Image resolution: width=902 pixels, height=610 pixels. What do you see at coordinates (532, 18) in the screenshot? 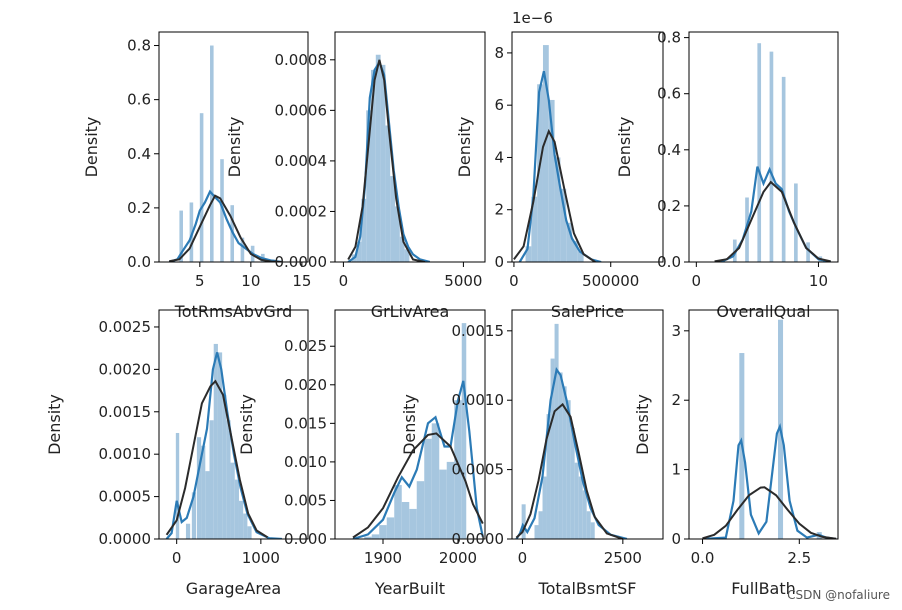
I see `y-axis-offset-label: 1e−6` at bounding box center [532, 18].